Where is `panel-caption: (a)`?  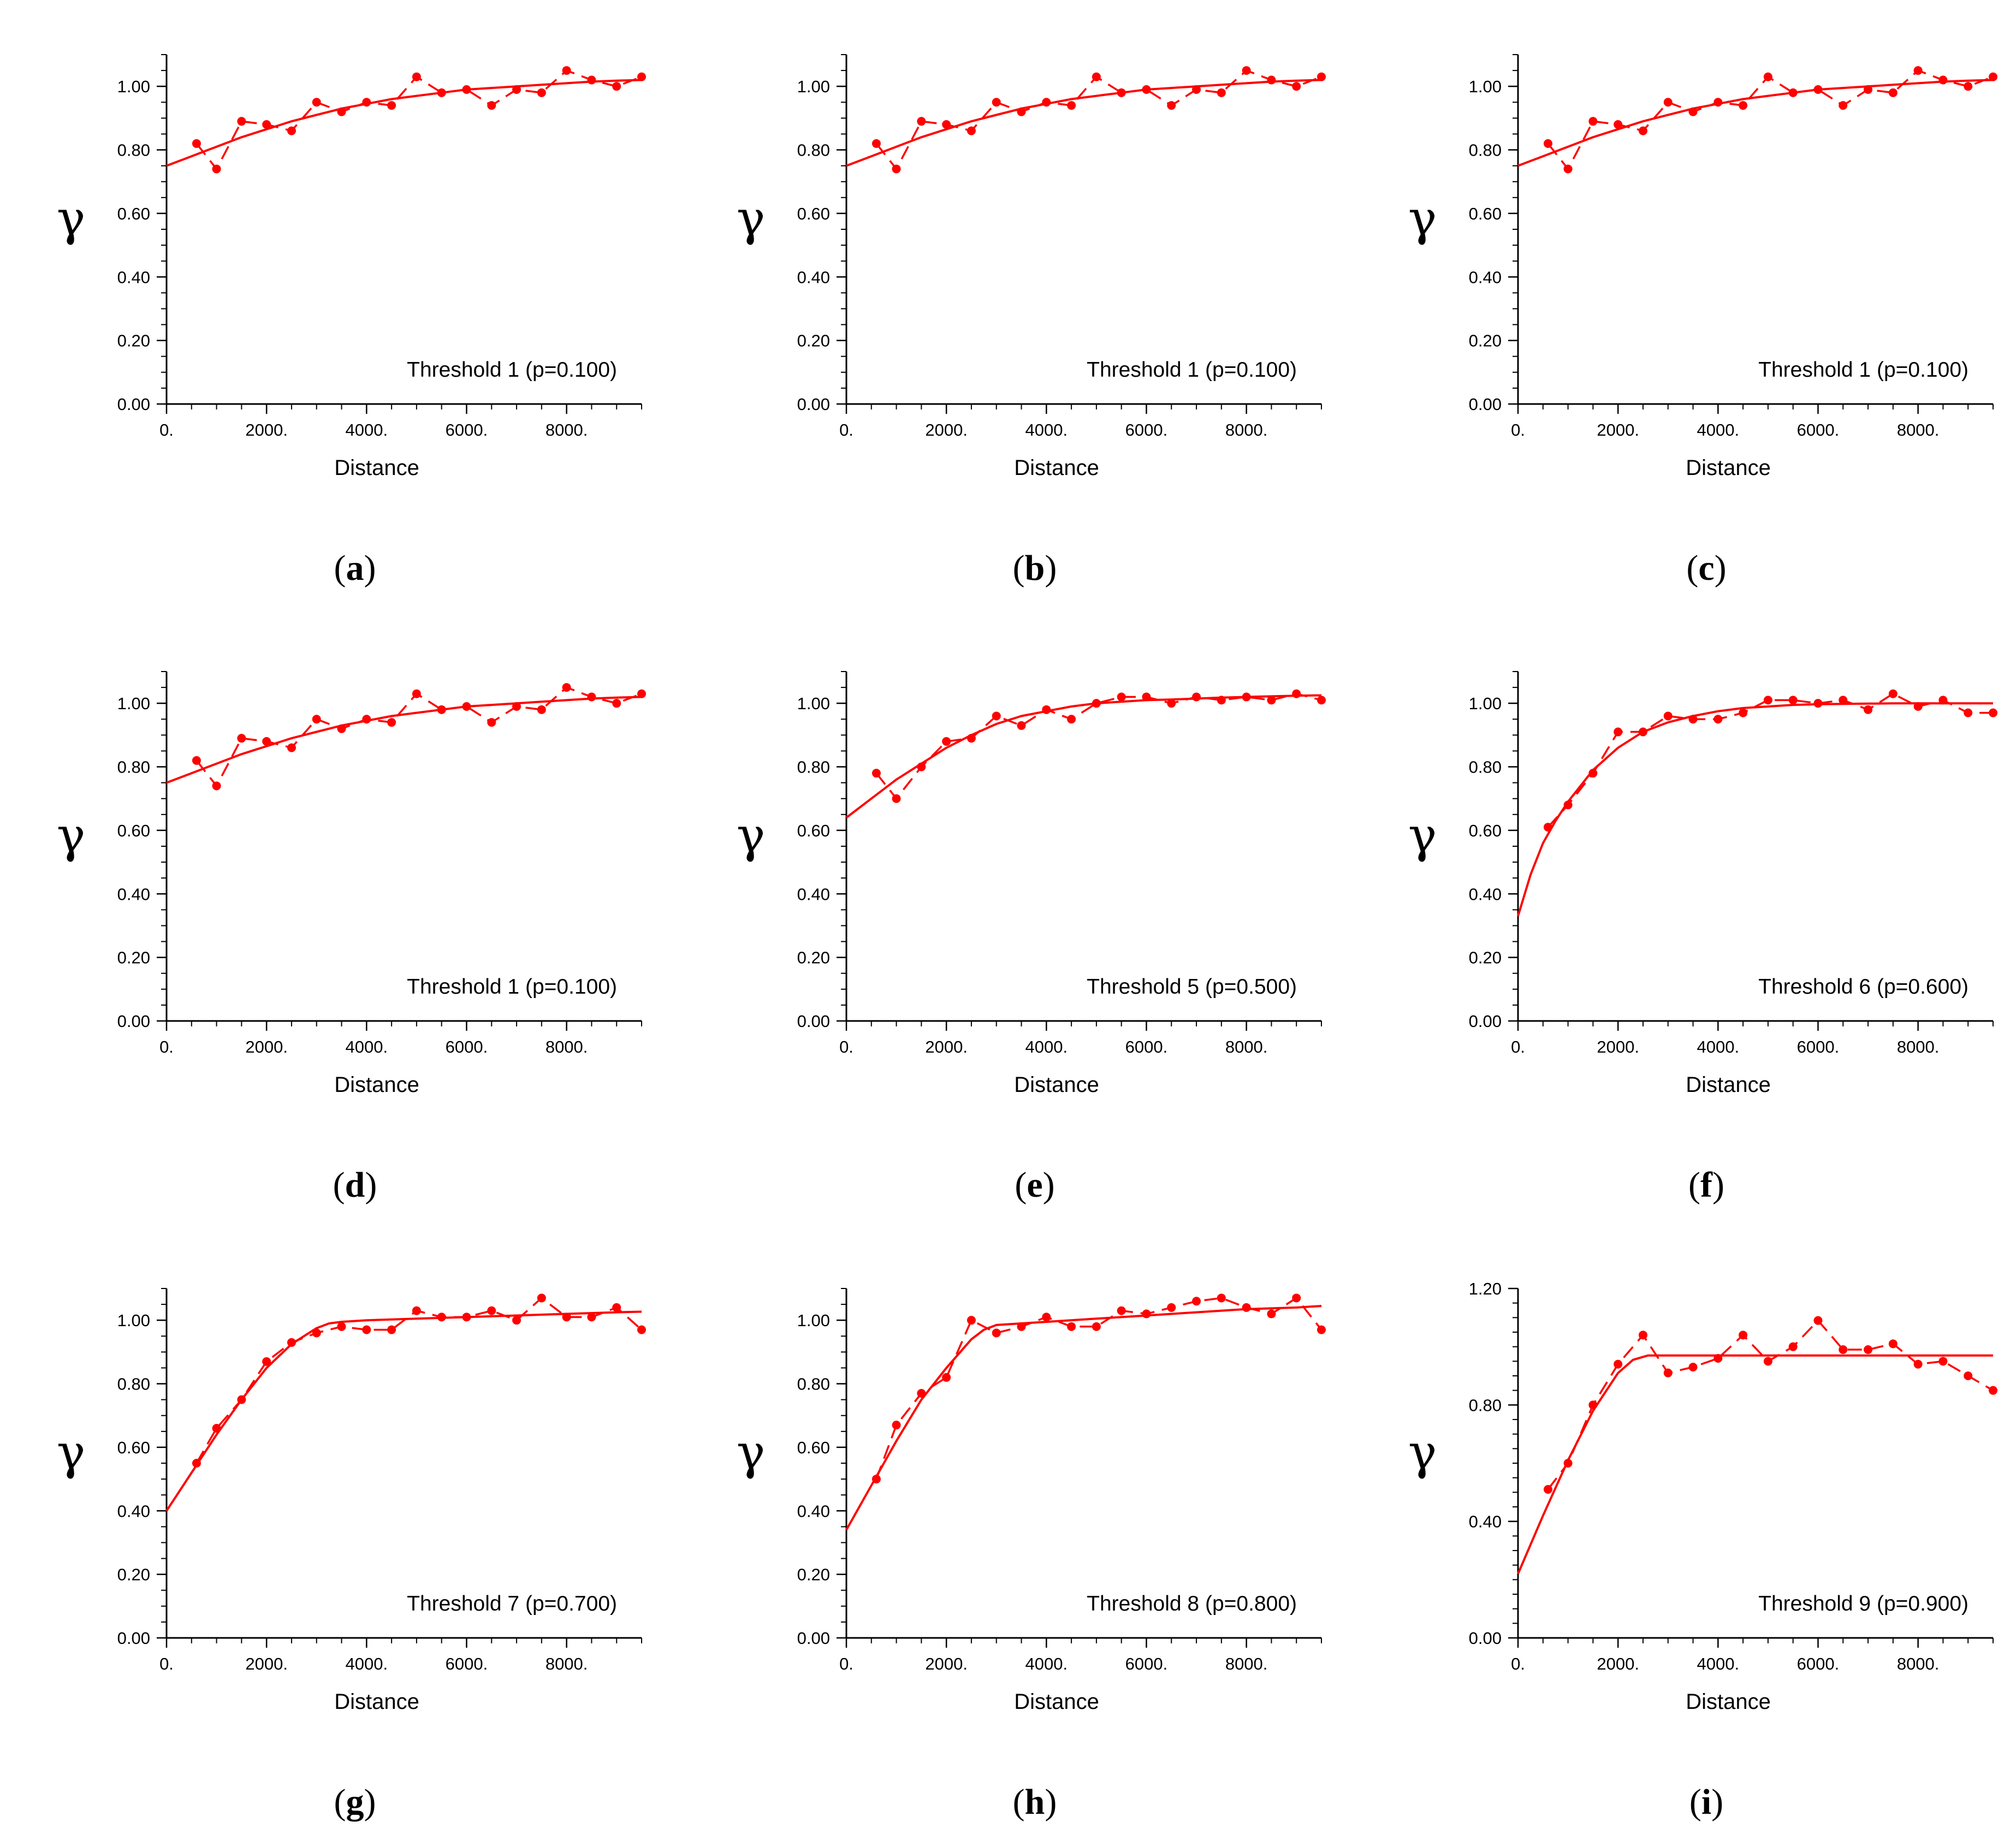 panel-caption: (a) is located at coordinates (355, 568).